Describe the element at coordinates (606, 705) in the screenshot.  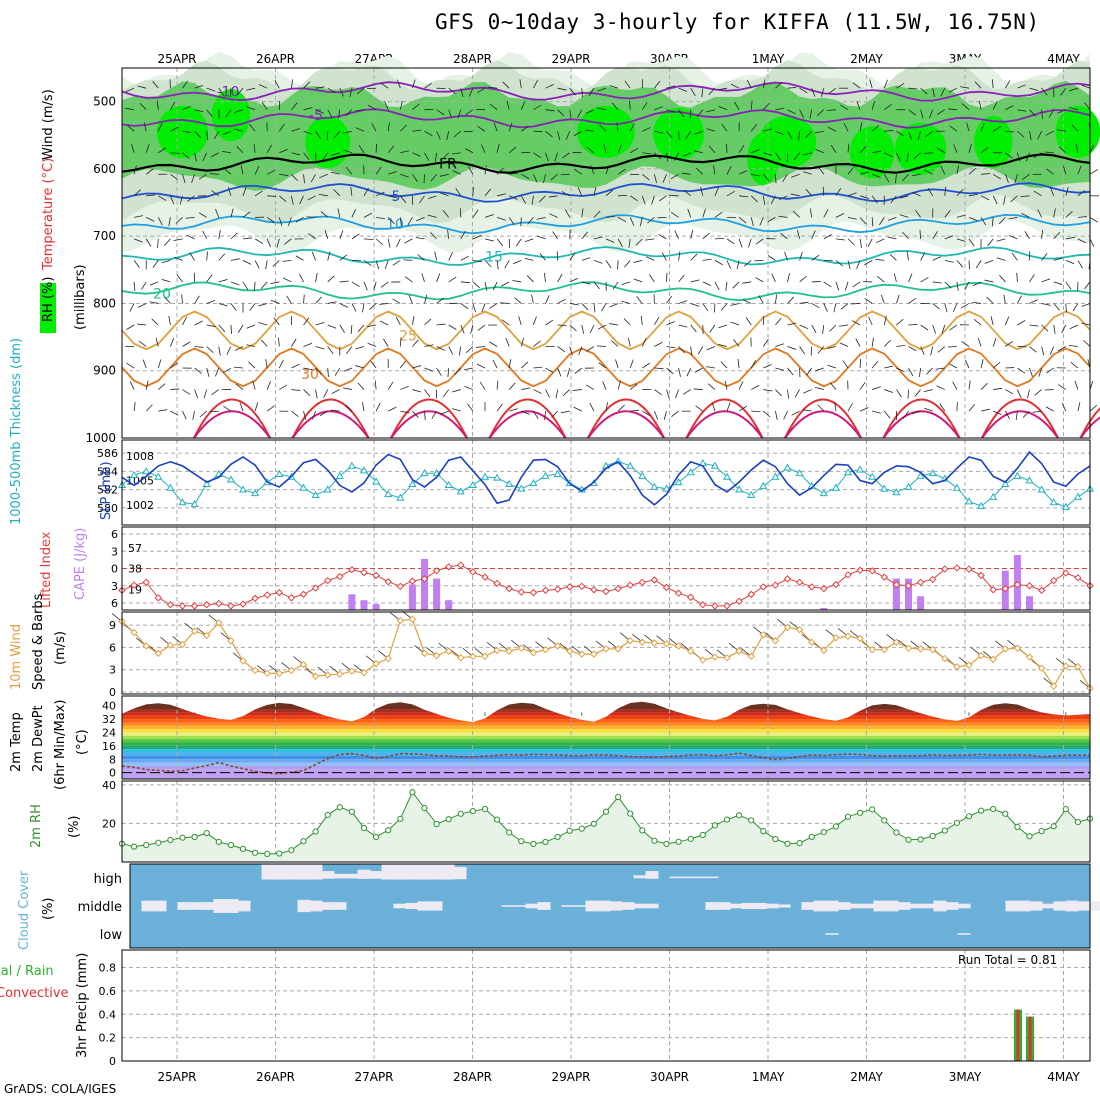
I see `temp-band` at that location.